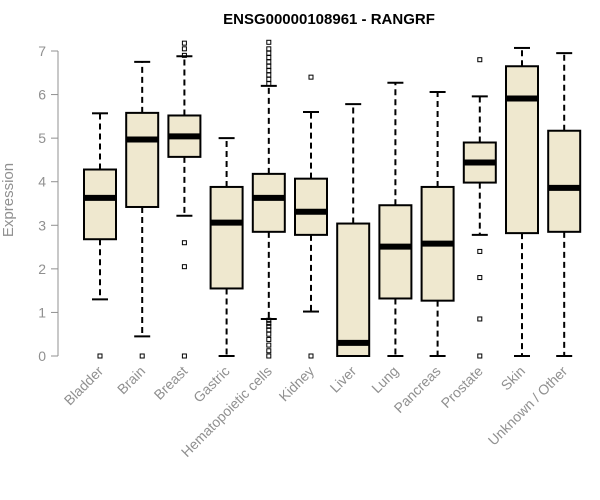  What do you see at coordinates (329, 19) in the screenshot?
I see `chart-title: ENSG00000108961 - RANGRF` at bounding box center [329, 19].